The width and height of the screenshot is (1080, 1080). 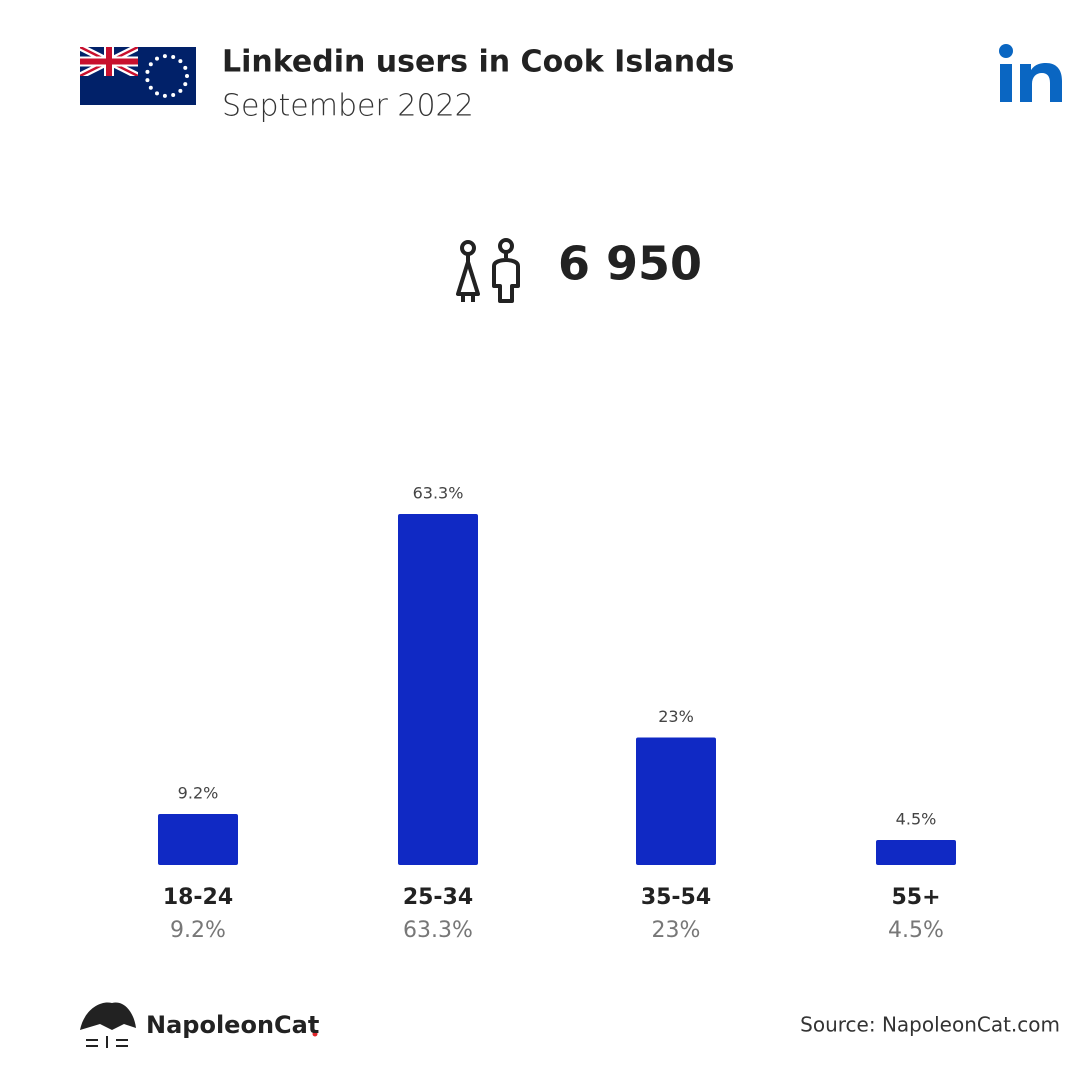 I want to click on users-icon, so click(x=488, y=270).